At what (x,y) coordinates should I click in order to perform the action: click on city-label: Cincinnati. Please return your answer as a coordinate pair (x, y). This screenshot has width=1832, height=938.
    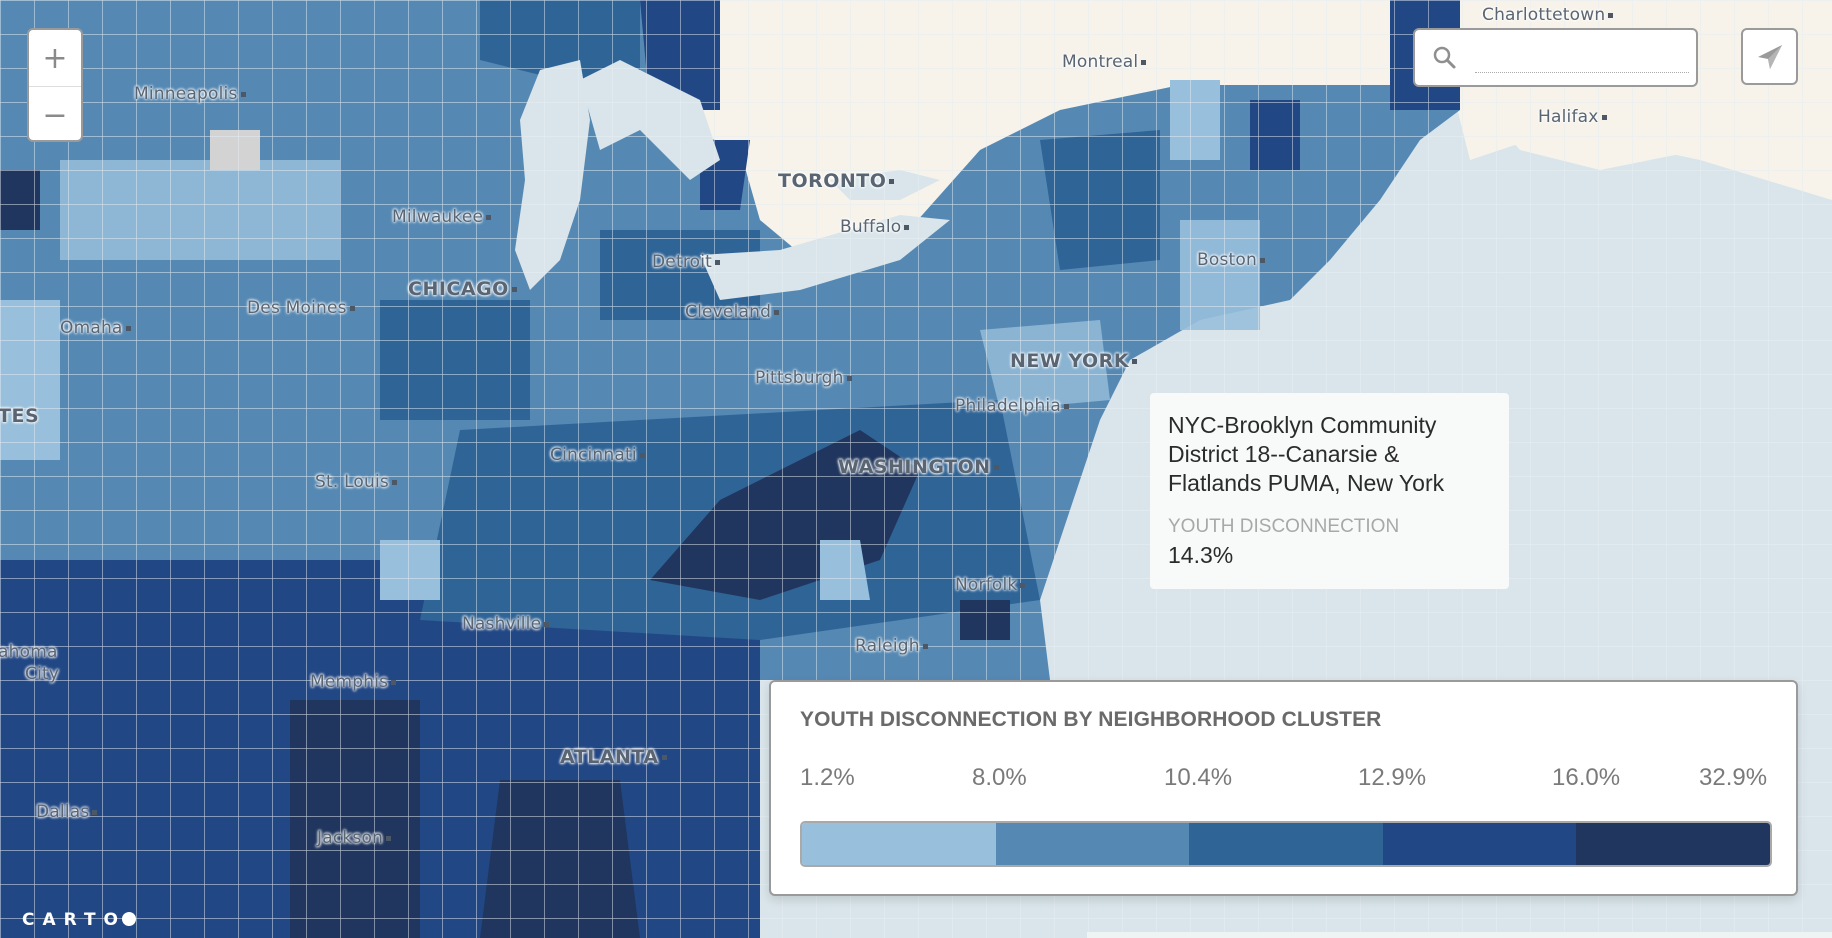
    Looking at the image, I should click on (597, 455).